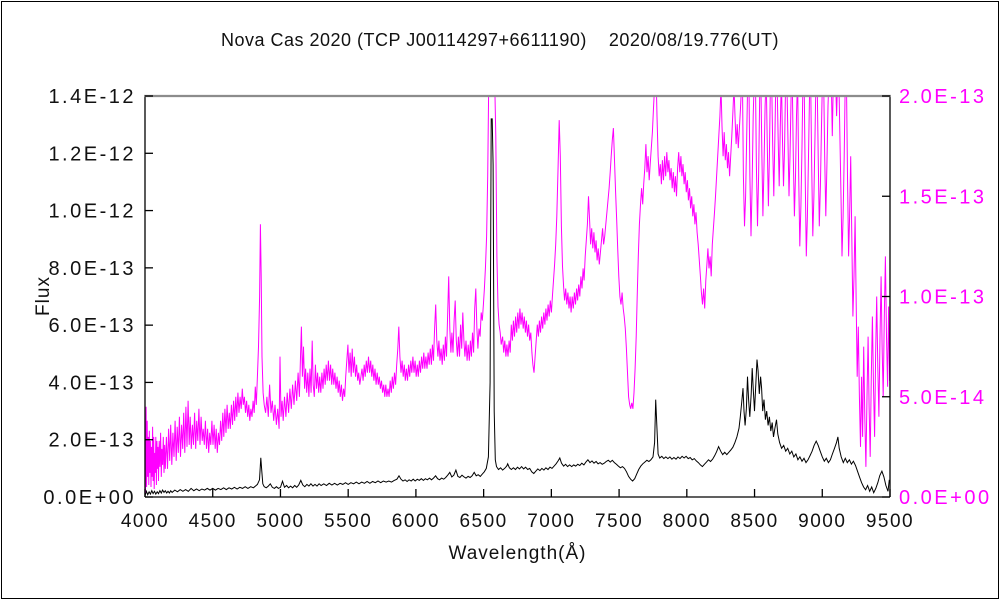 Image resolution: width=1000 pixels, height=600 pixels. I want to click on left-tick-label: 2.0E-13, so click(92, 441).